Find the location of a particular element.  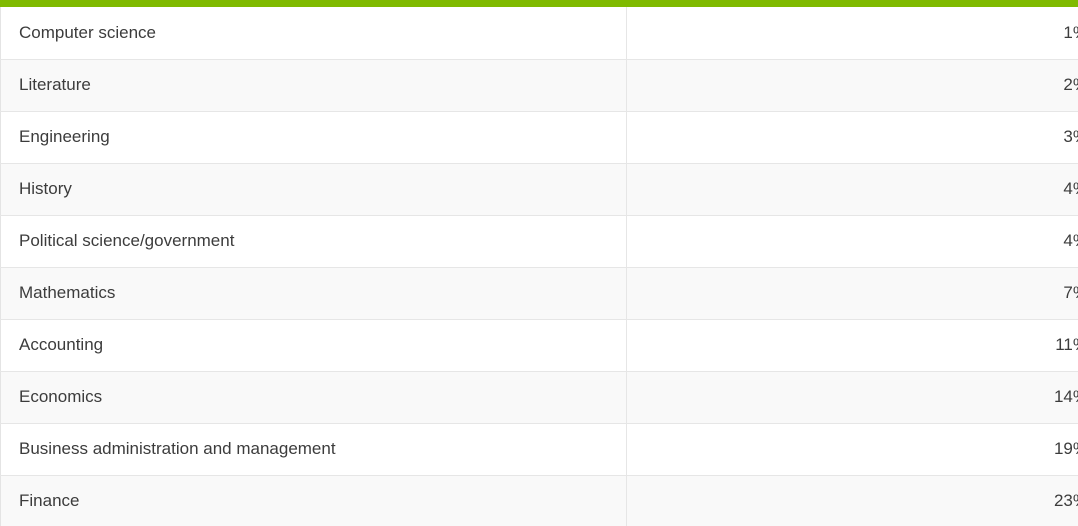

cell-value: 14% is located at coordinates (852, 397).